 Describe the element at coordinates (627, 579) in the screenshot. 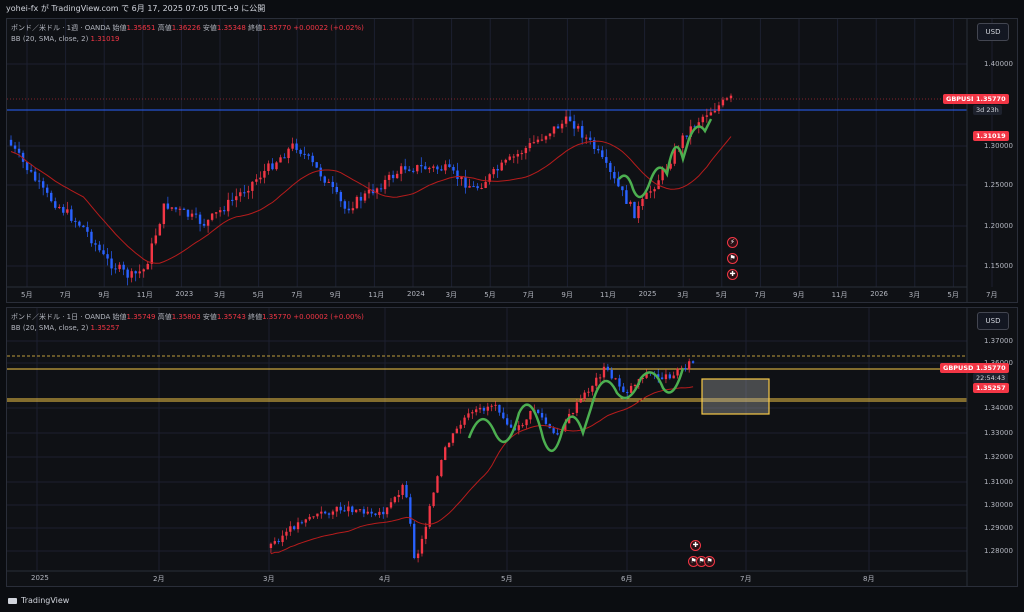

I see `time-tick-label: 6月` at that location.